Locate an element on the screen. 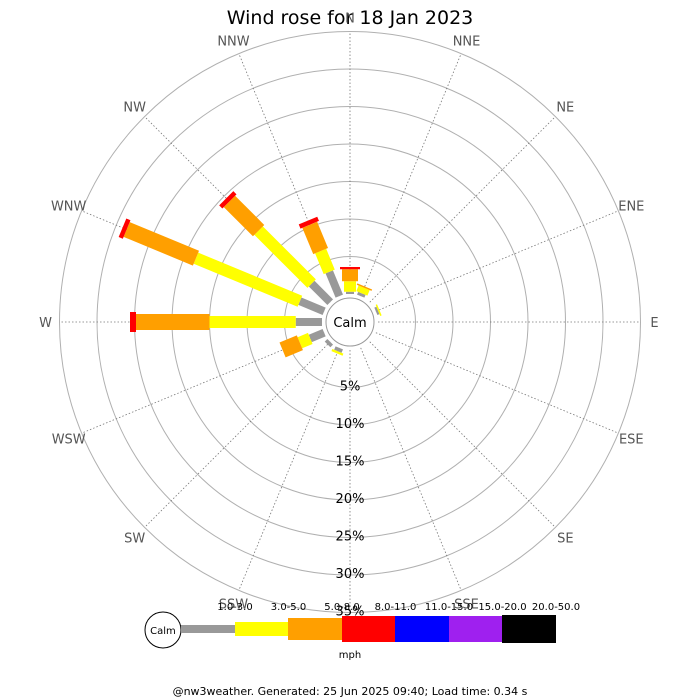 The height and width of the screenshot is (700, 700). ring-label-10: 10% is located at coordinates (350, 424).